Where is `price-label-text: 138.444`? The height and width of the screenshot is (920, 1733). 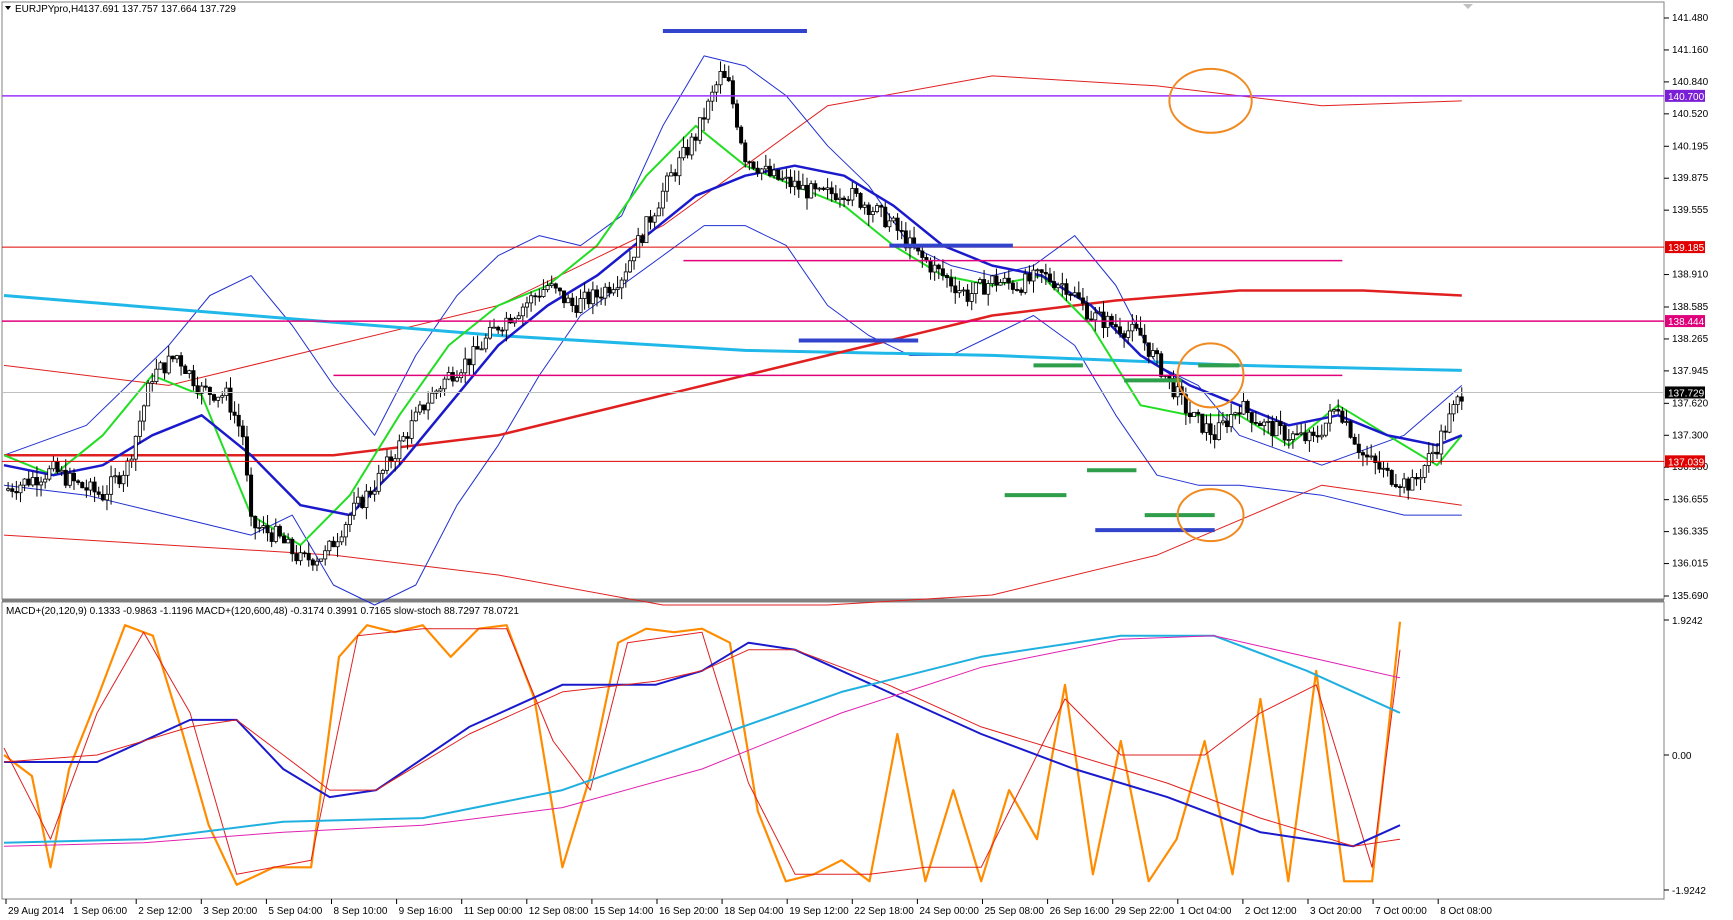 price-label-text: 138.444 is located at coordinates (1686, 322).